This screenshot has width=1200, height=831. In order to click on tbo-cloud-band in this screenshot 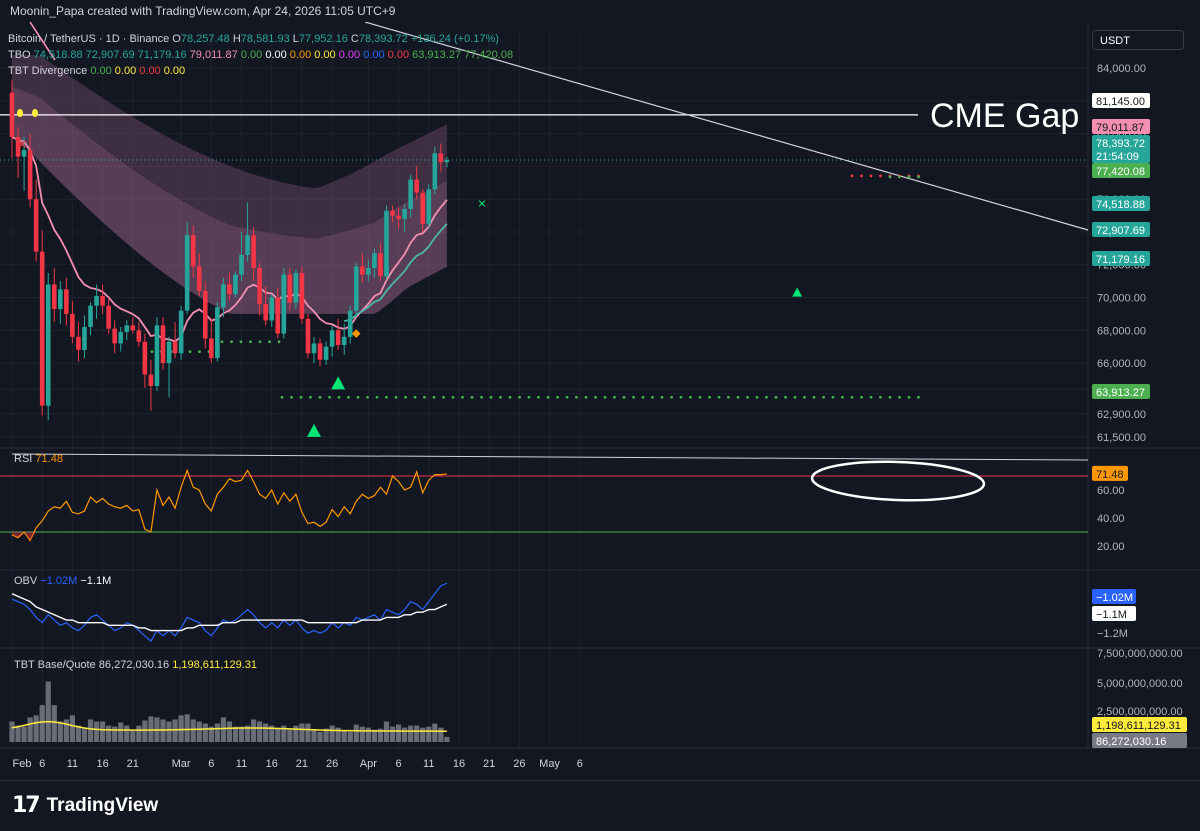, I will do `click(229, 184)`.